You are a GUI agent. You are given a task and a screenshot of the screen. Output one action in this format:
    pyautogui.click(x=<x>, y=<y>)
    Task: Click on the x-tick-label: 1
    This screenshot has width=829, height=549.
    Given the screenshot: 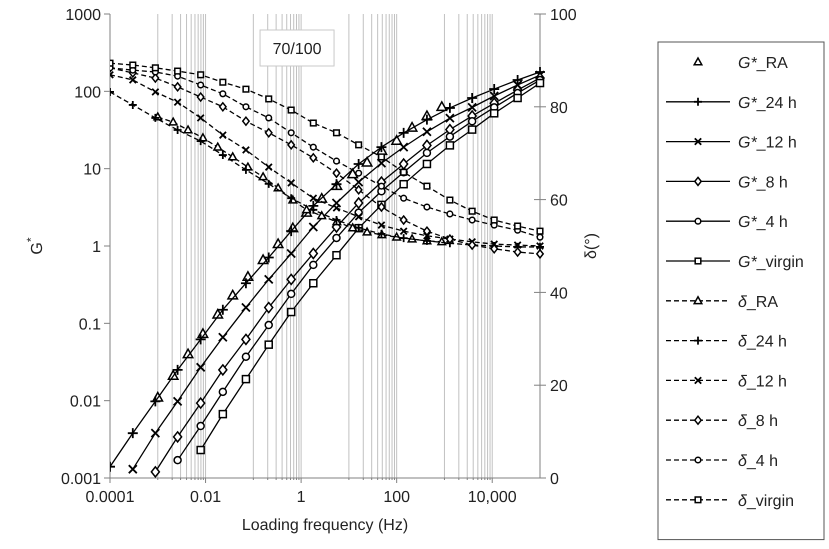 What is the action you would take?
    pyautogui.click(x=301, y=497)
    